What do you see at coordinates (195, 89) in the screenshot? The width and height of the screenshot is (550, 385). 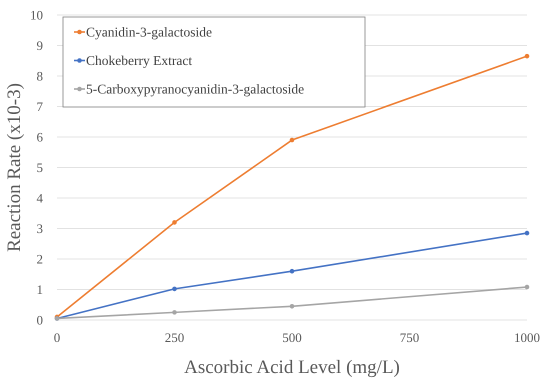 I see `legend-label: 5-Carboxypyranocyanidin-3-galactoside` at bounding box center [195, 89].